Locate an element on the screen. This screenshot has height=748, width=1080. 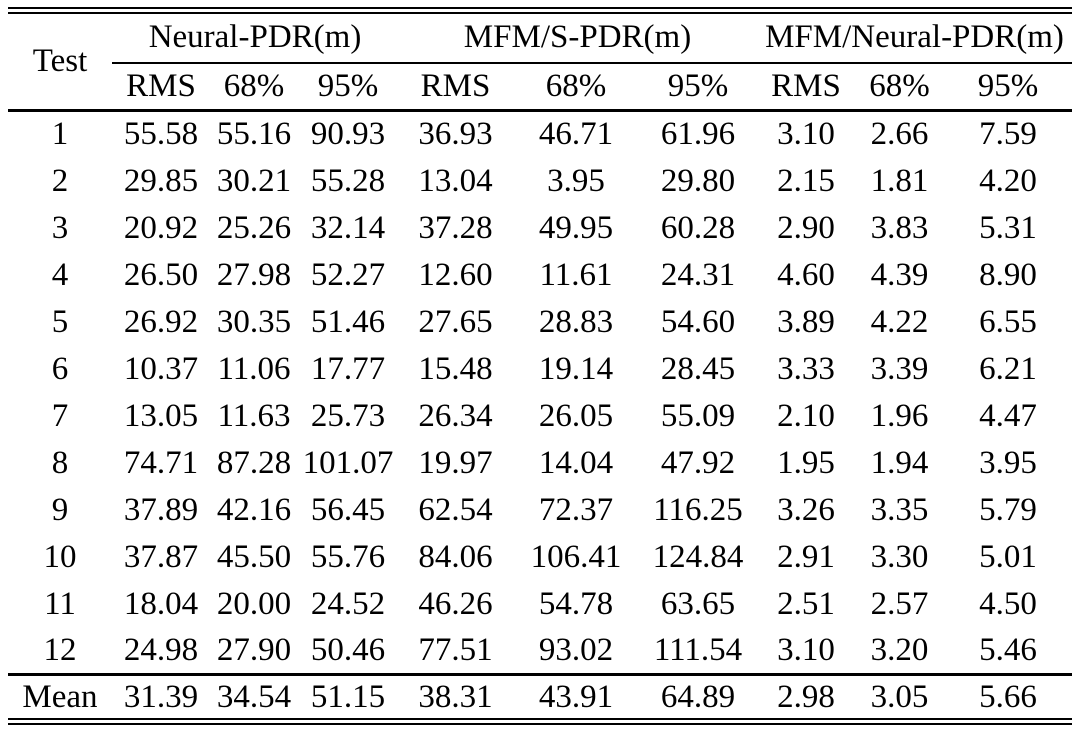
value-cell: 43.91 is located at coordinates (576, 697).